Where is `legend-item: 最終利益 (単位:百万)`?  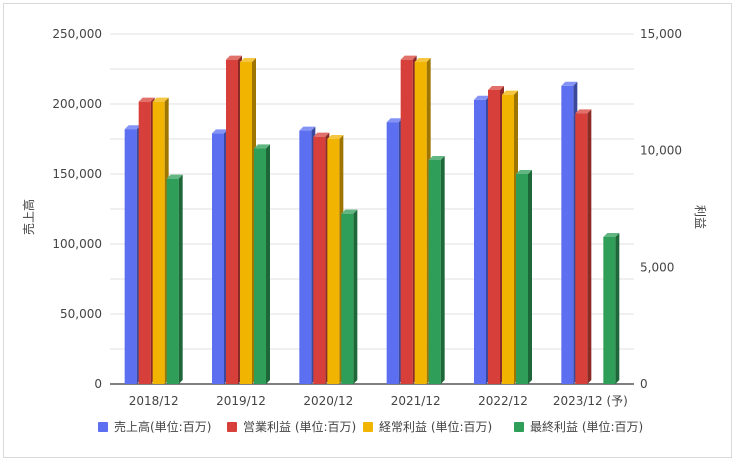 legend-item: 最終利益 (単位:百万) is located at coordinates (578, 426).